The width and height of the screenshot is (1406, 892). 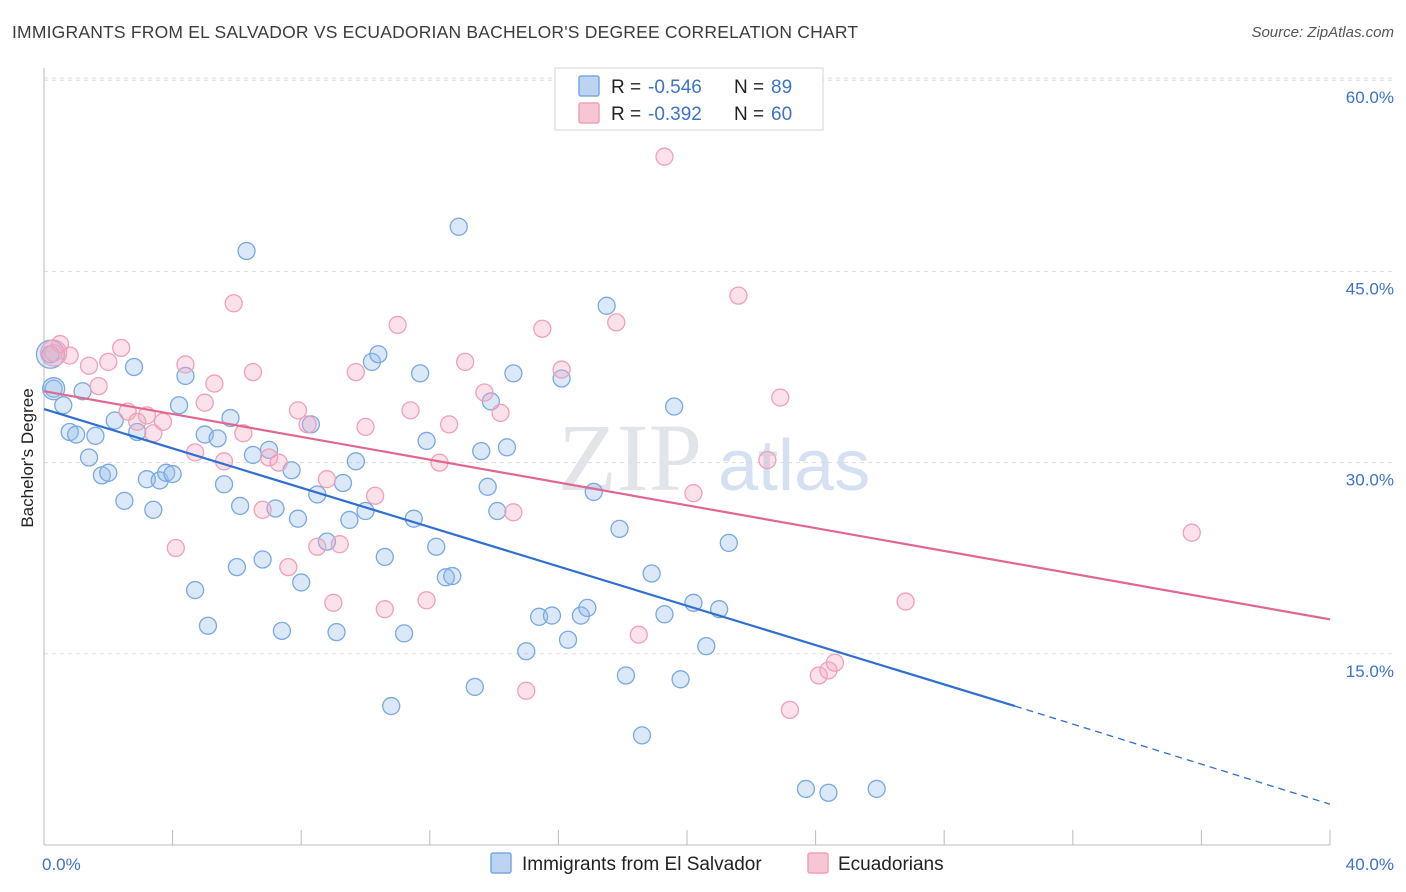 What do you see at coordinates (781, 114) in the screenshot?
I see `legend-n-value-pink: 60` at bounding box center [781, 114].